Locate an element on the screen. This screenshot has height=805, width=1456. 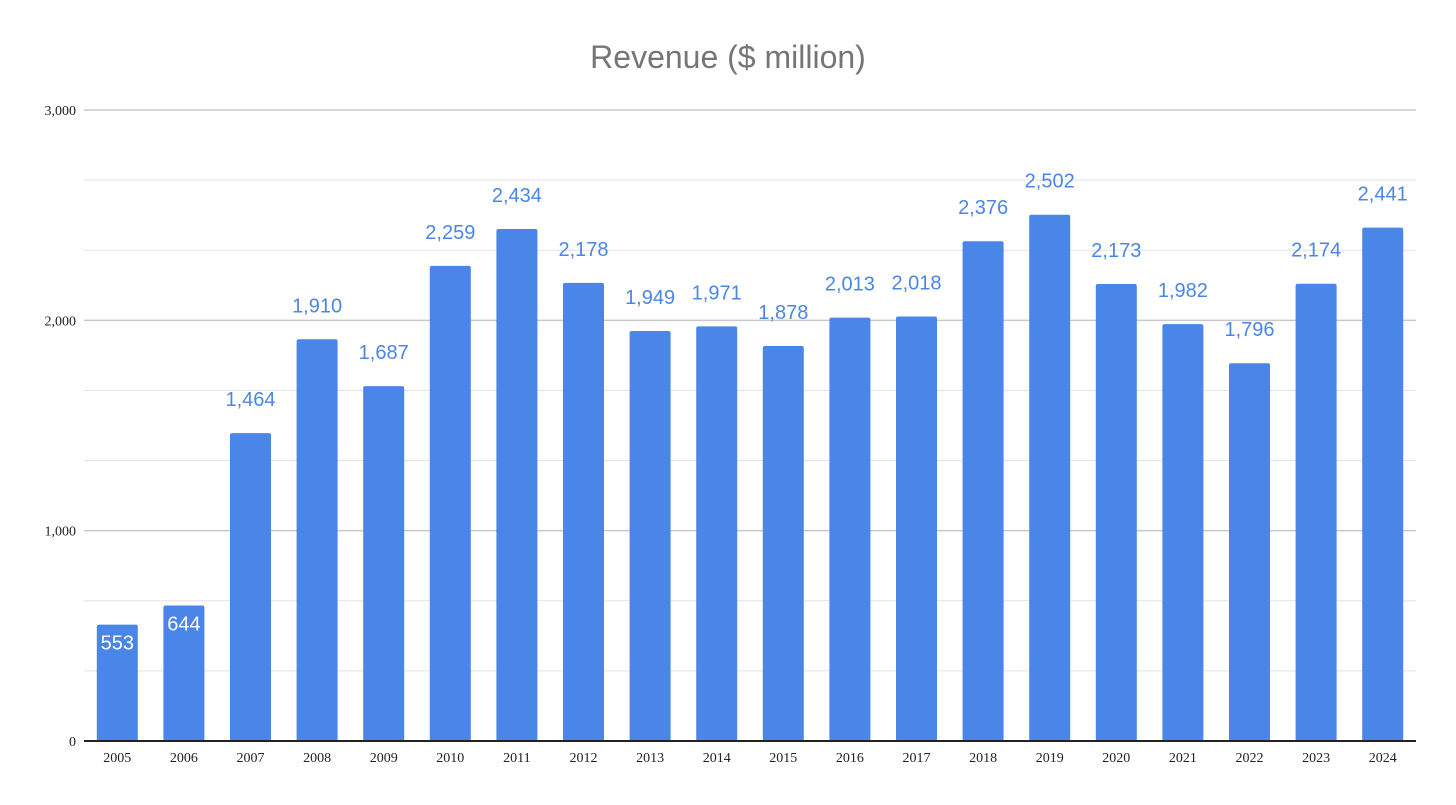
data-label: 1,878 is located at coordinates (783, 313).